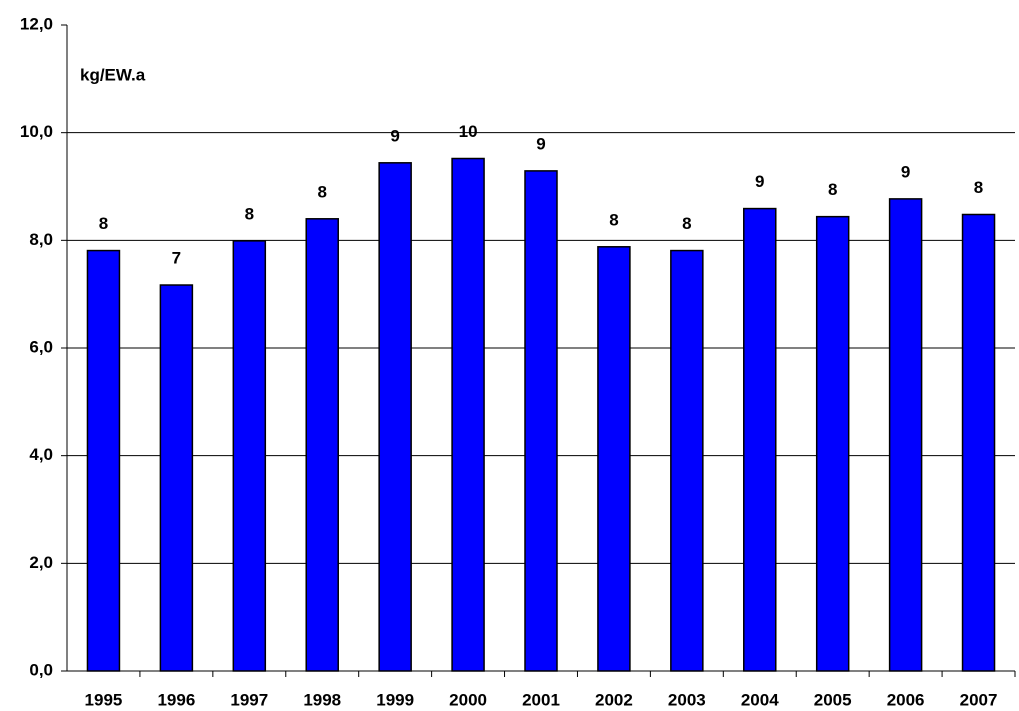  What do you see at coordinates (176, 699) in the screenshot?
I see `x-tick-label: 1996` at bounding box center [176, 699].